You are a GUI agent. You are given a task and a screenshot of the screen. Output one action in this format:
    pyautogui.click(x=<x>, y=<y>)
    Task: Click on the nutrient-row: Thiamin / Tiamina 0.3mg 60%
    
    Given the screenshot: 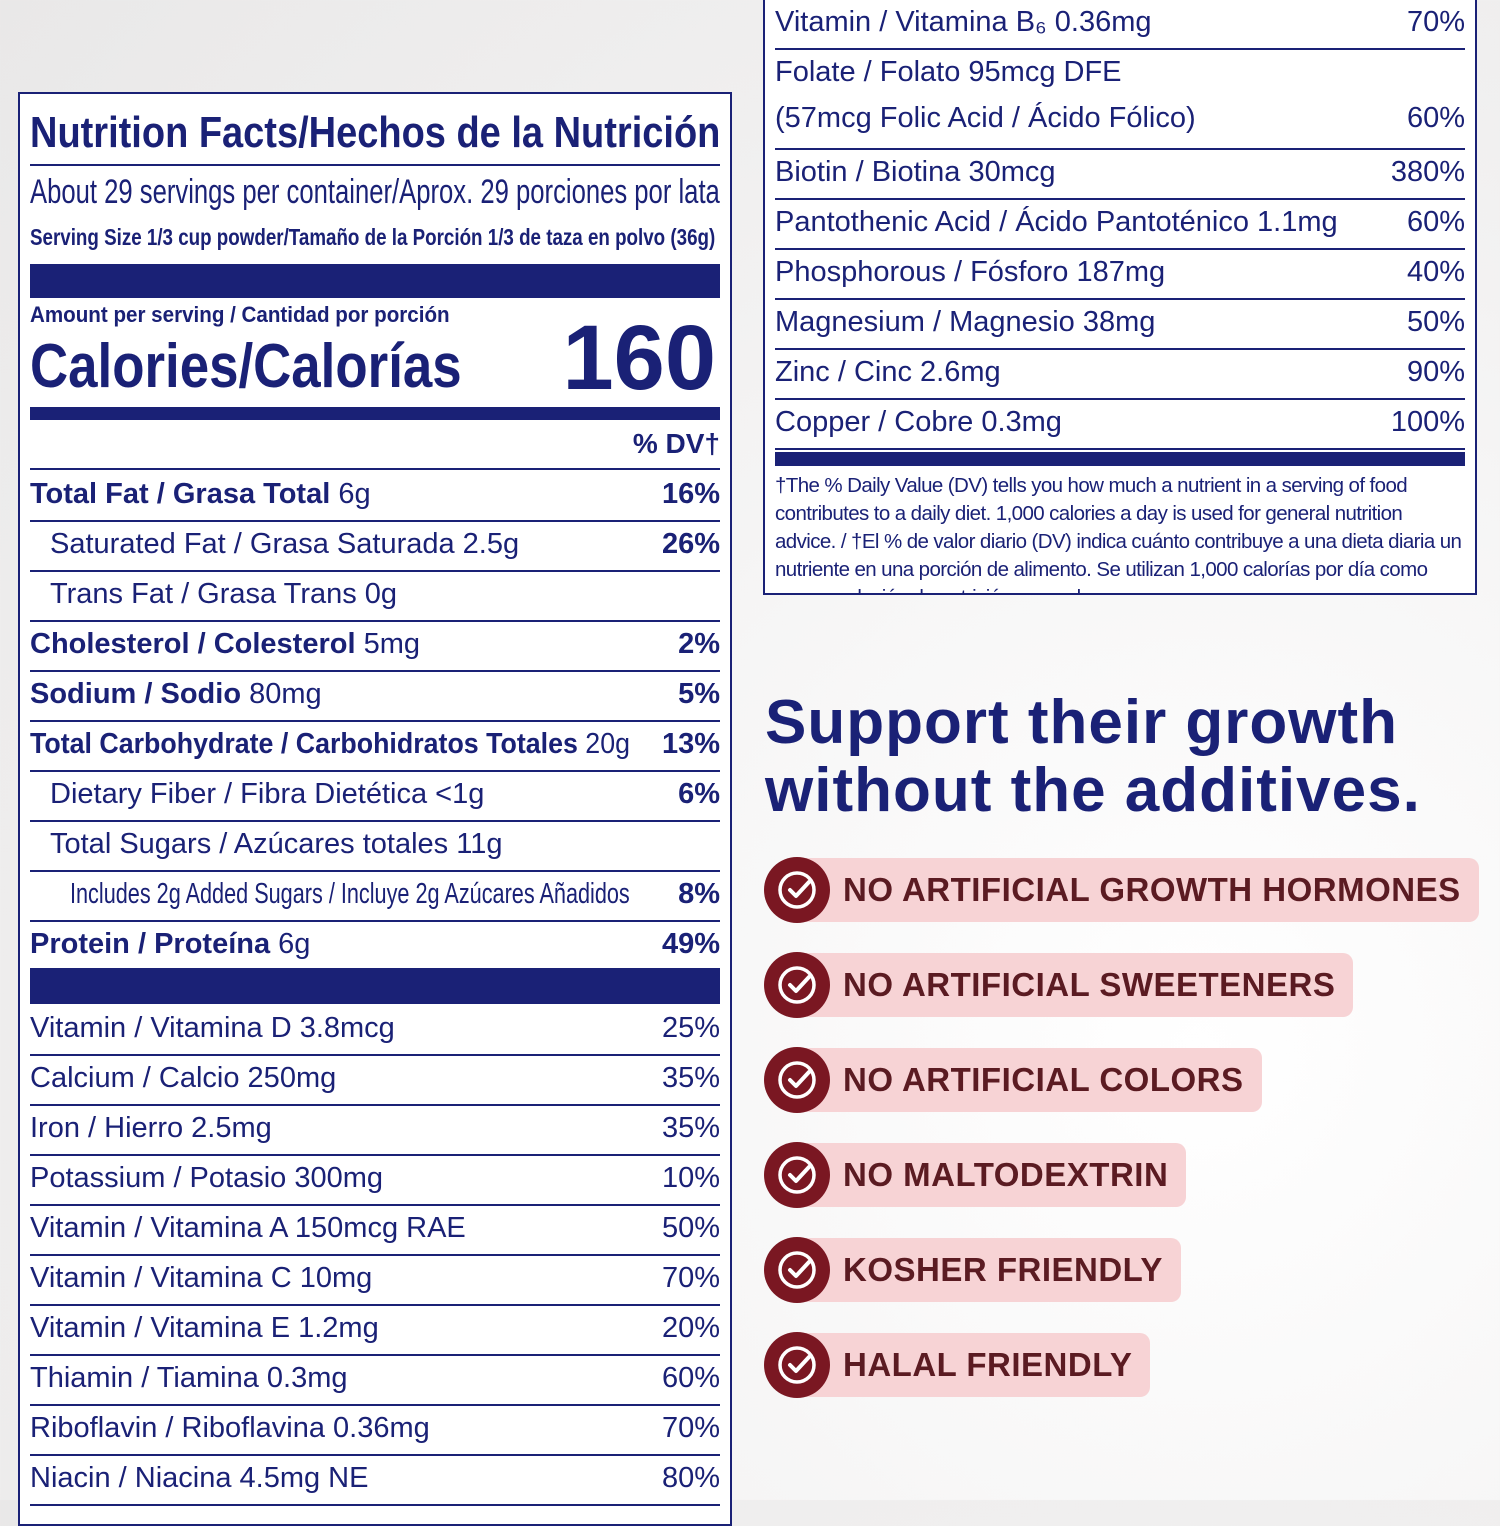 What is the action you would take?
    pyautogui.click(x=375, y=1380)
    